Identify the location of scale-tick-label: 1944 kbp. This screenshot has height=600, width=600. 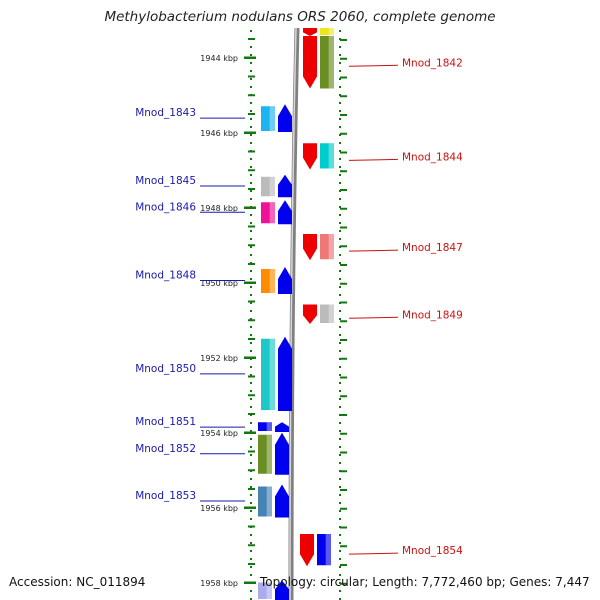
(219, 58).